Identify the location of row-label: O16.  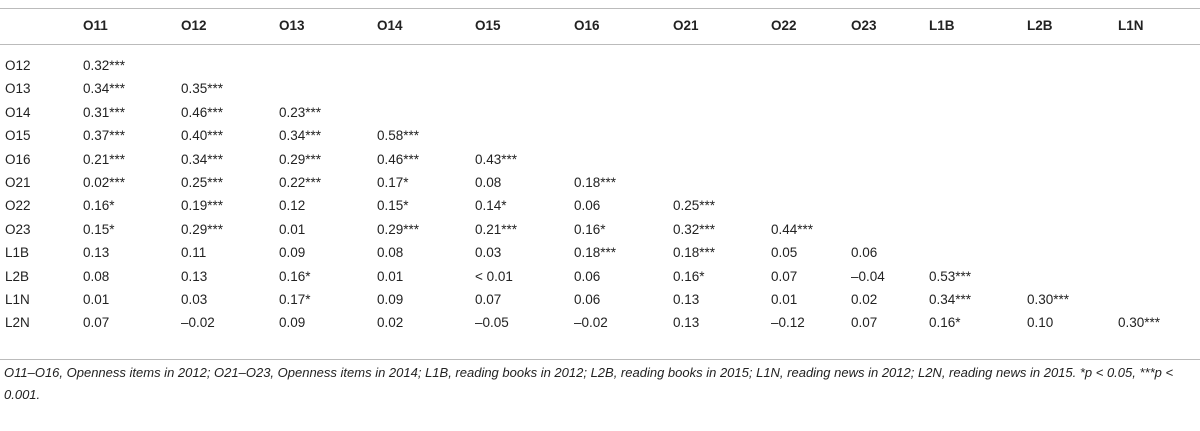
(18, 159).